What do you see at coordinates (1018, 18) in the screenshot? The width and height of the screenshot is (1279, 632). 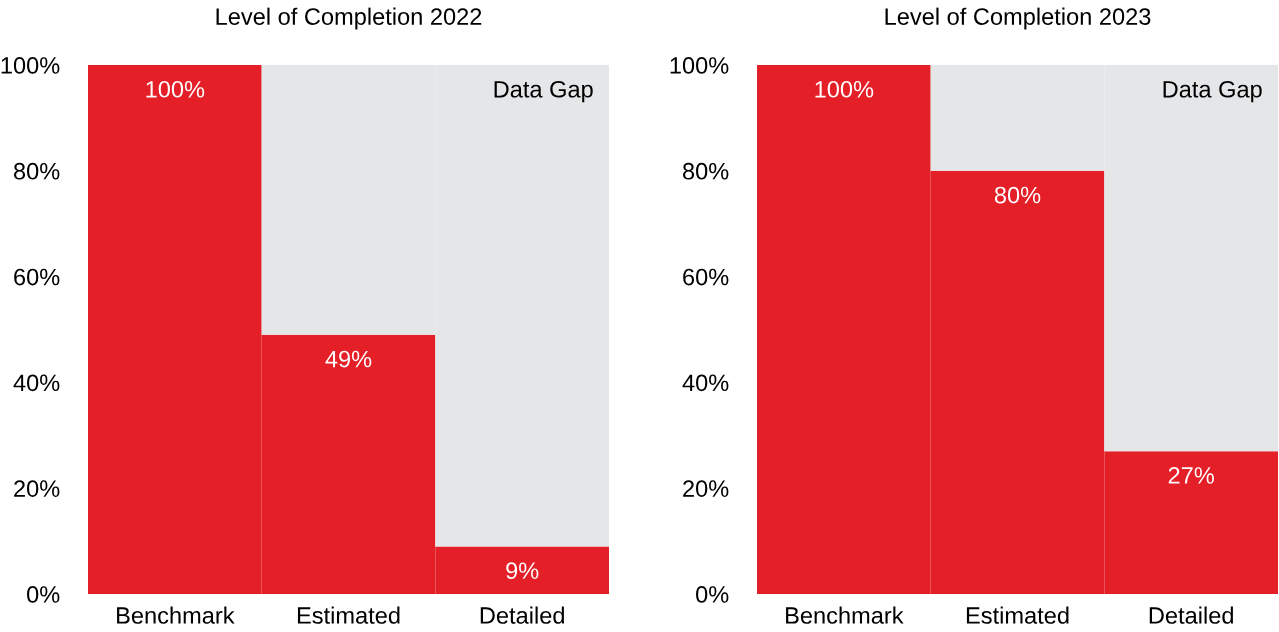 I see `chart-title: Level of Completion 2023` at bounding box center [1018, 18].